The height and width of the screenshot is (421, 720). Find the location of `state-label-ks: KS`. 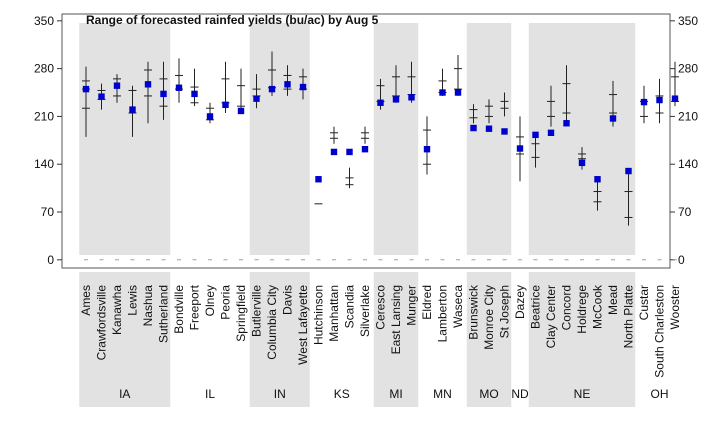

state-label-ks: KS is located at coordinates (342, 394).